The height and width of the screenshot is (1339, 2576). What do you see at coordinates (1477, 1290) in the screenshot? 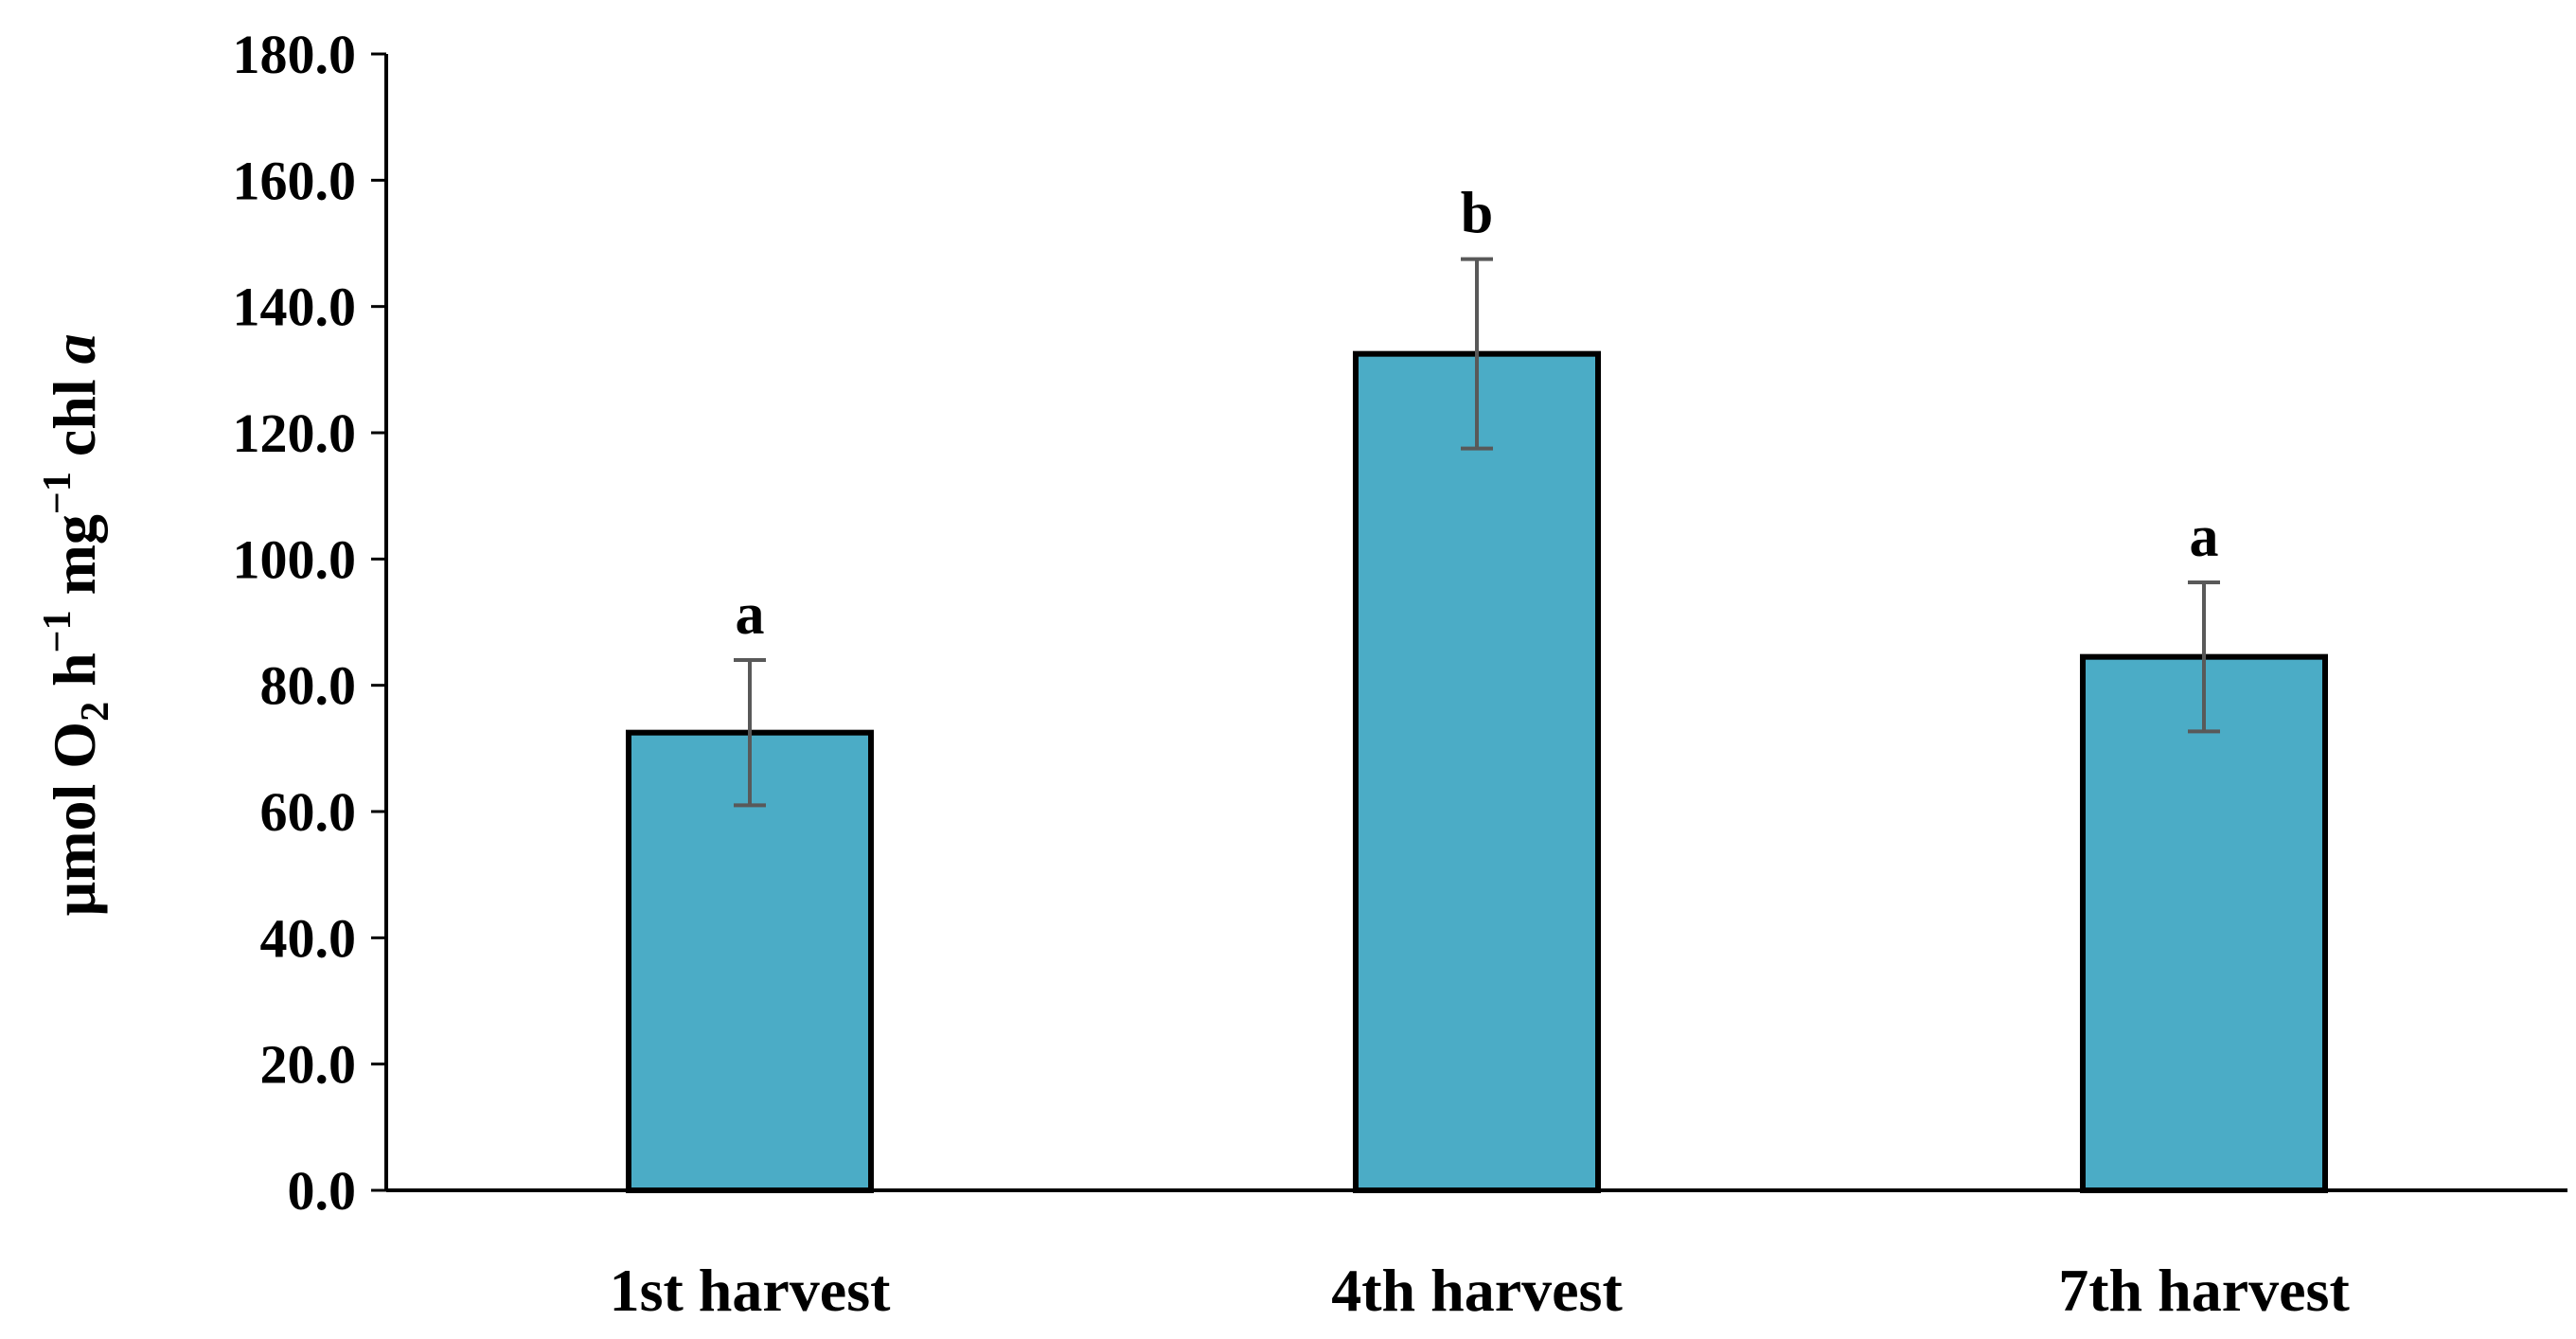
I see `x-tick-label-1: 4th harvest` at bounding box center [1477, 1290].